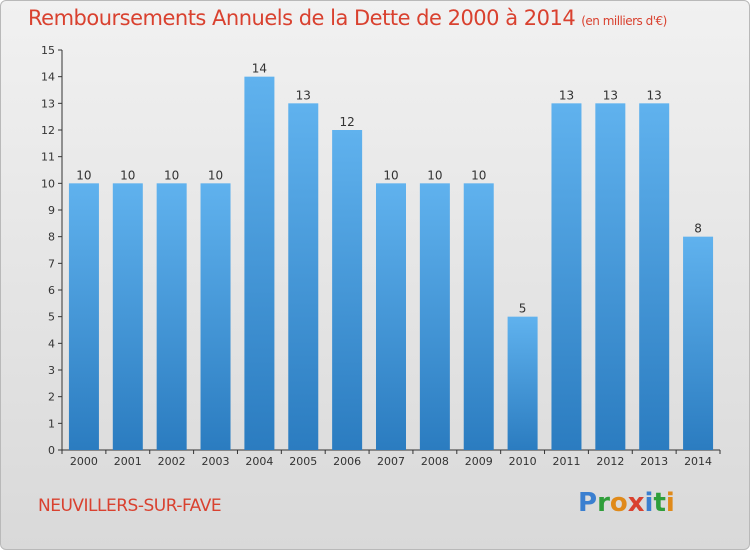  I want to click on y-tick-label: 3, so click(51, 370).